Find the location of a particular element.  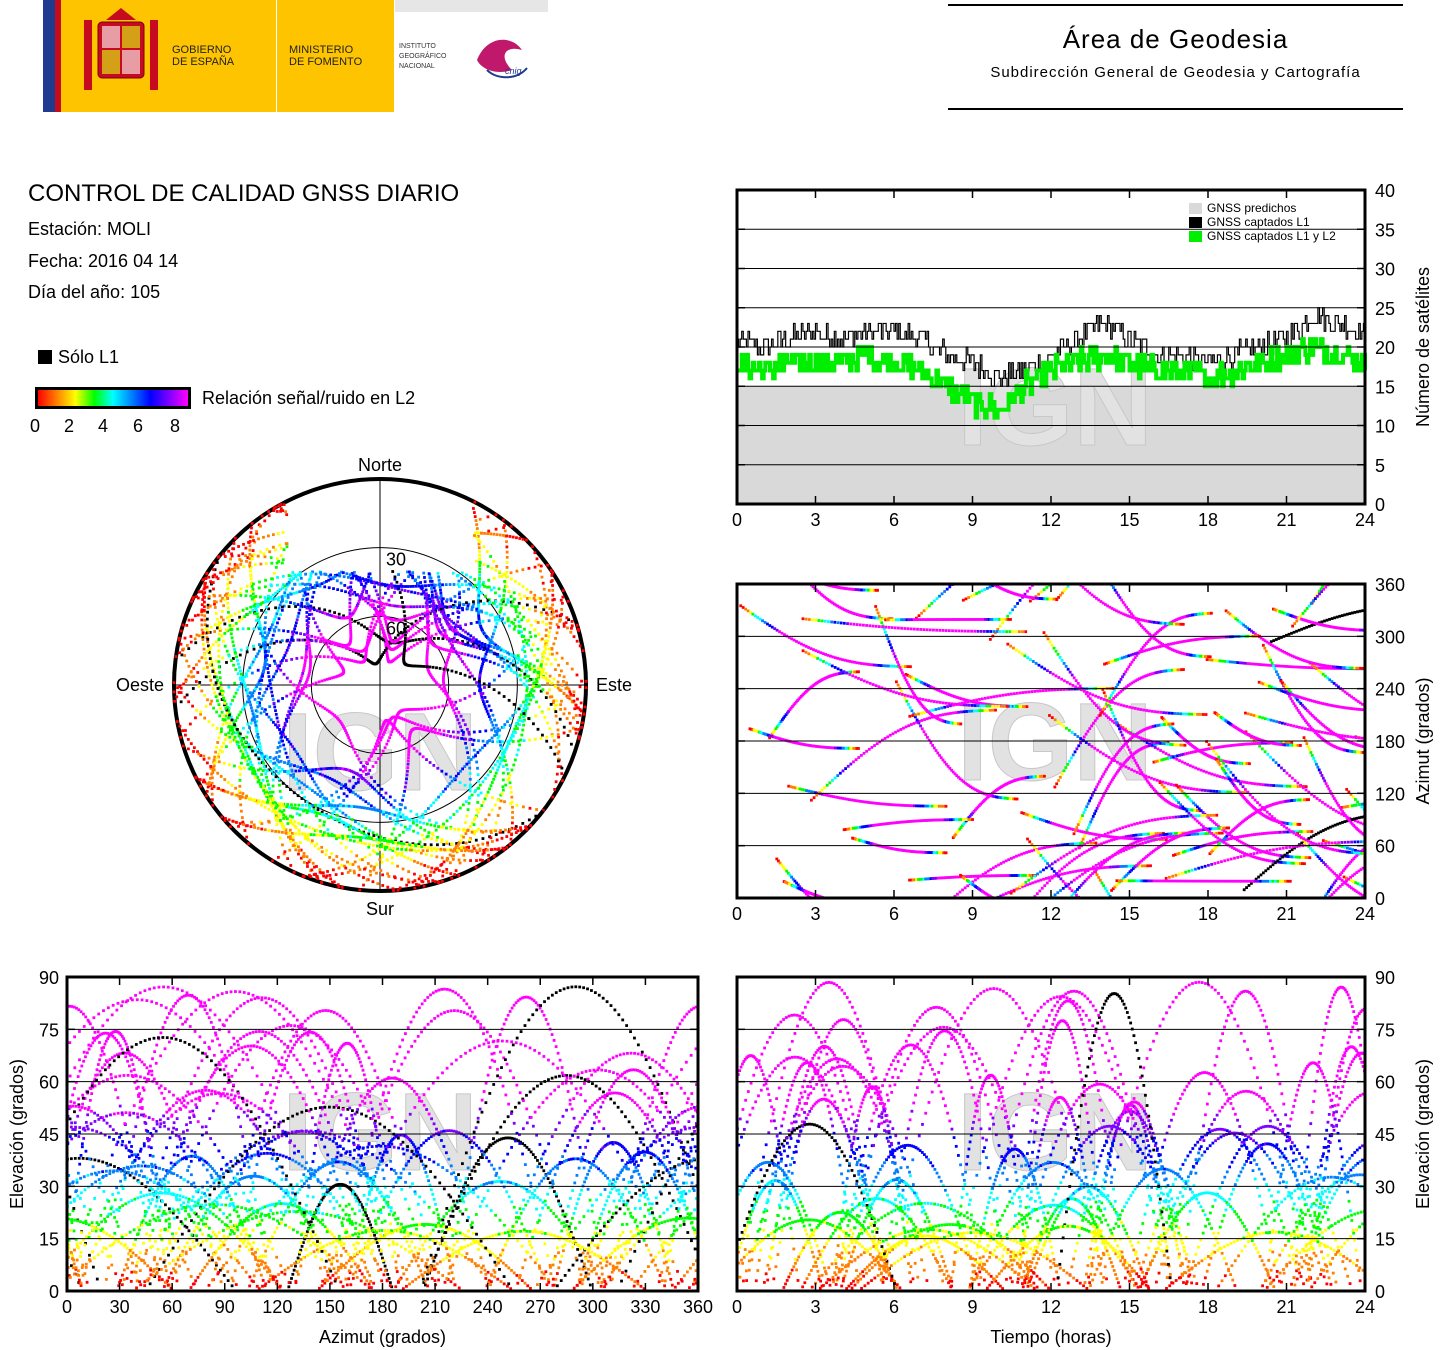

sat-y-tick-label: 10 is located at coordinates (1385, 427).